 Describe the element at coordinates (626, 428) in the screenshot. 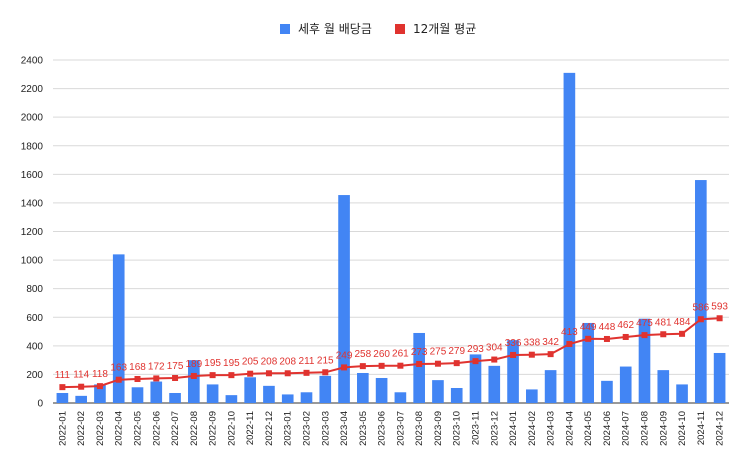

I see `x-tick-label: 2024-07` at that location.